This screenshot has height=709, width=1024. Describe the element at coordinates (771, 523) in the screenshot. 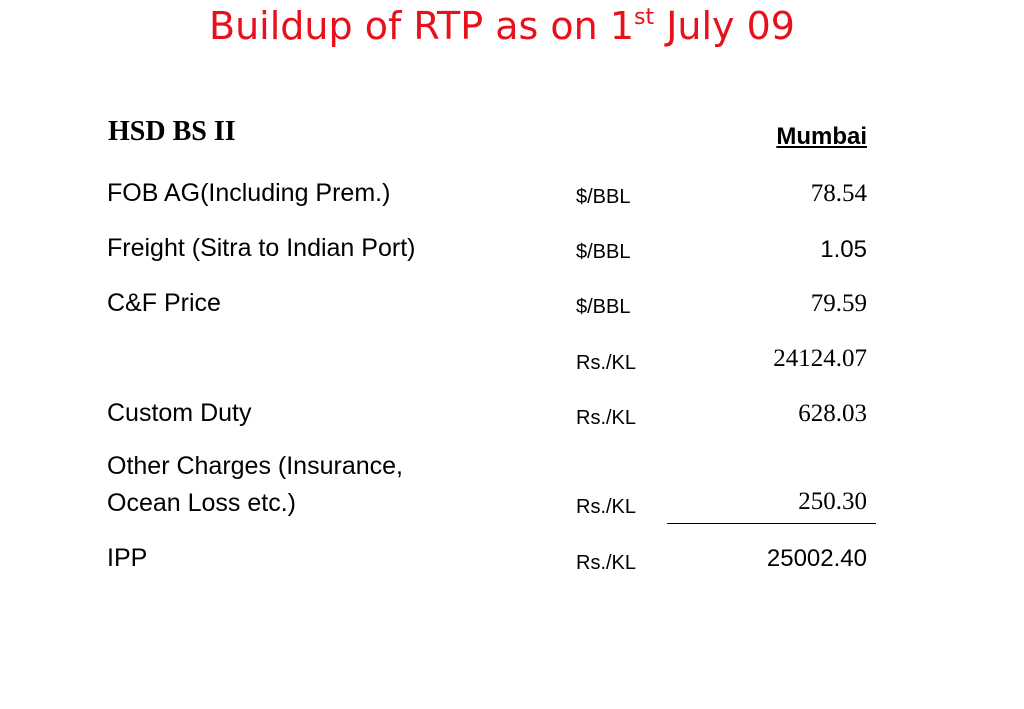

I see `sum-rule` at that location.